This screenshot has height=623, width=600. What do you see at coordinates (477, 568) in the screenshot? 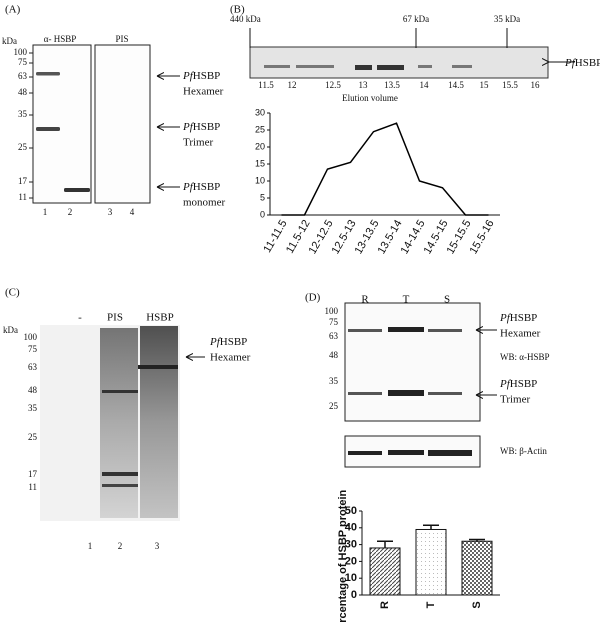
I see `bar` at bounding box center [477, 568].